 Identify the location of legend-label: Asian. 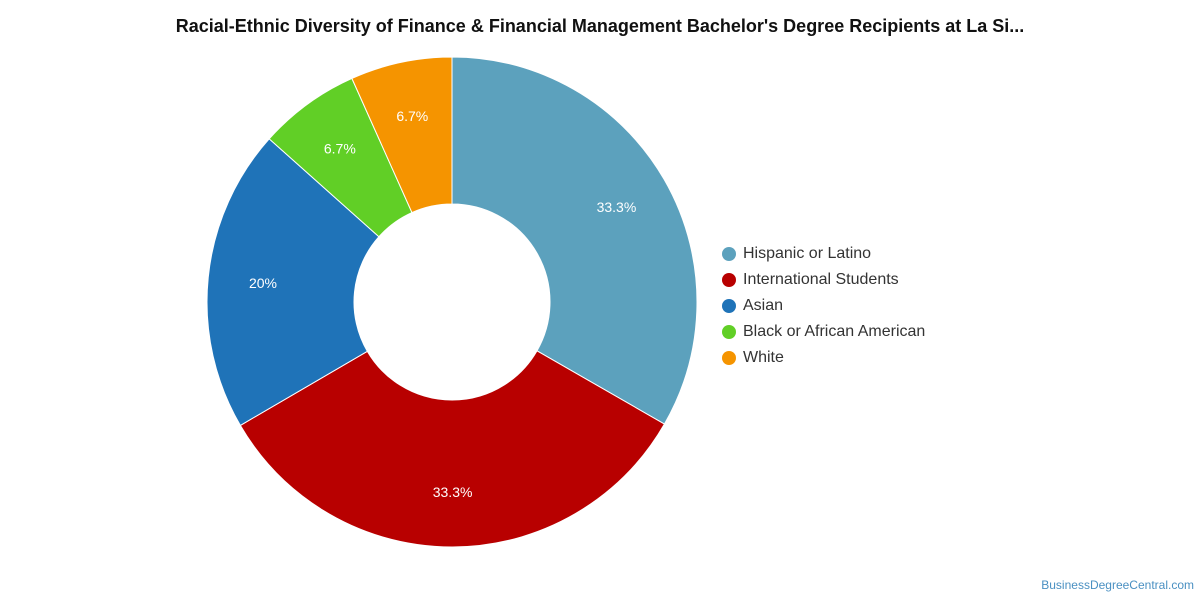
(763, 305).